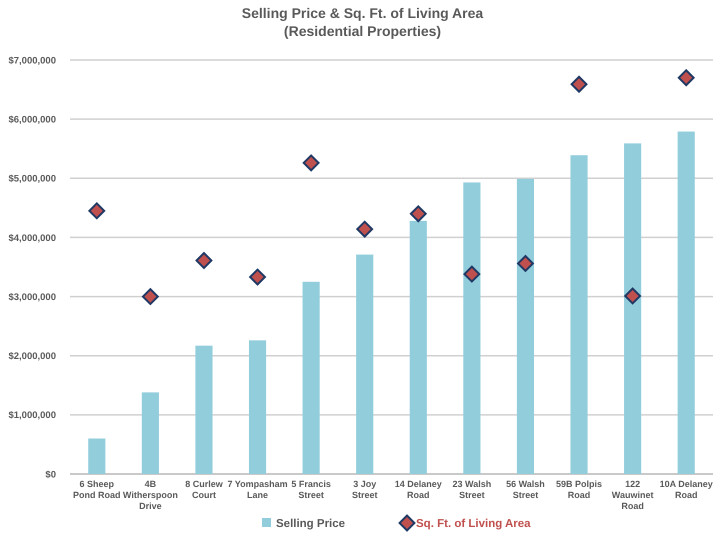 The height and width of the screenshot is (537, 725). Describe the element at coordinates (472, 489) in the screenshot. I see `x-tick-label: 23 Walsh Street` at that location.